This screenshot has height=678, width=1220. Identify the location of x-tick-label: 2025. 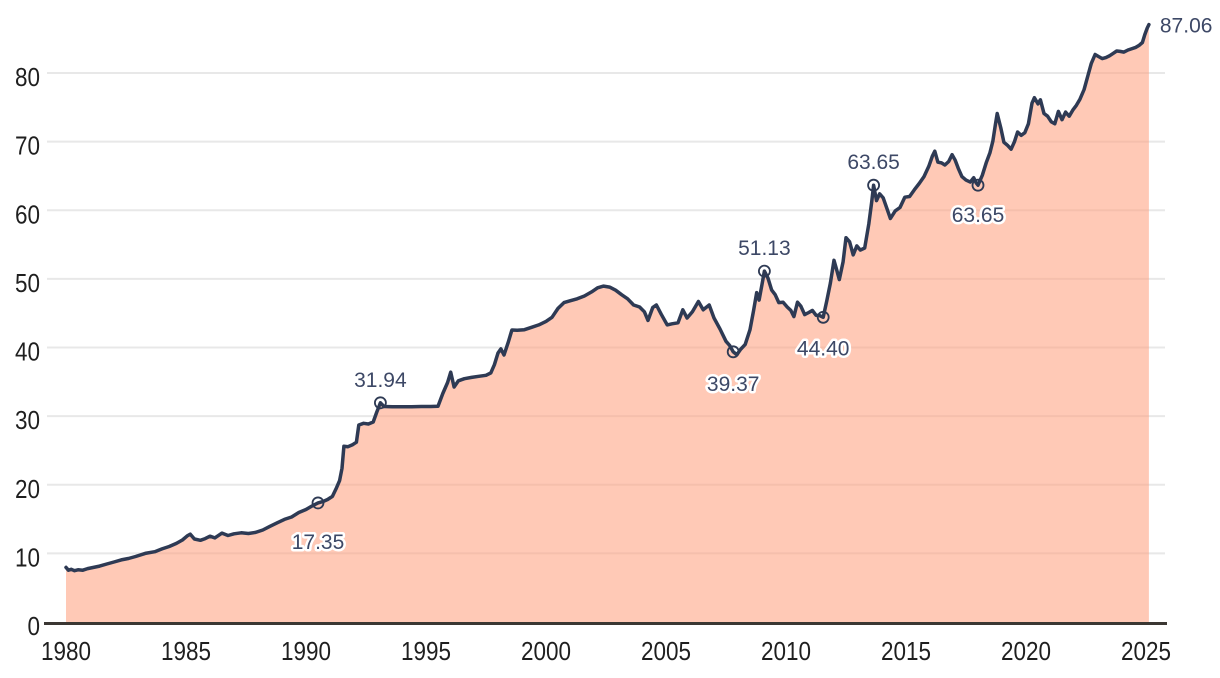
(1146, 651).